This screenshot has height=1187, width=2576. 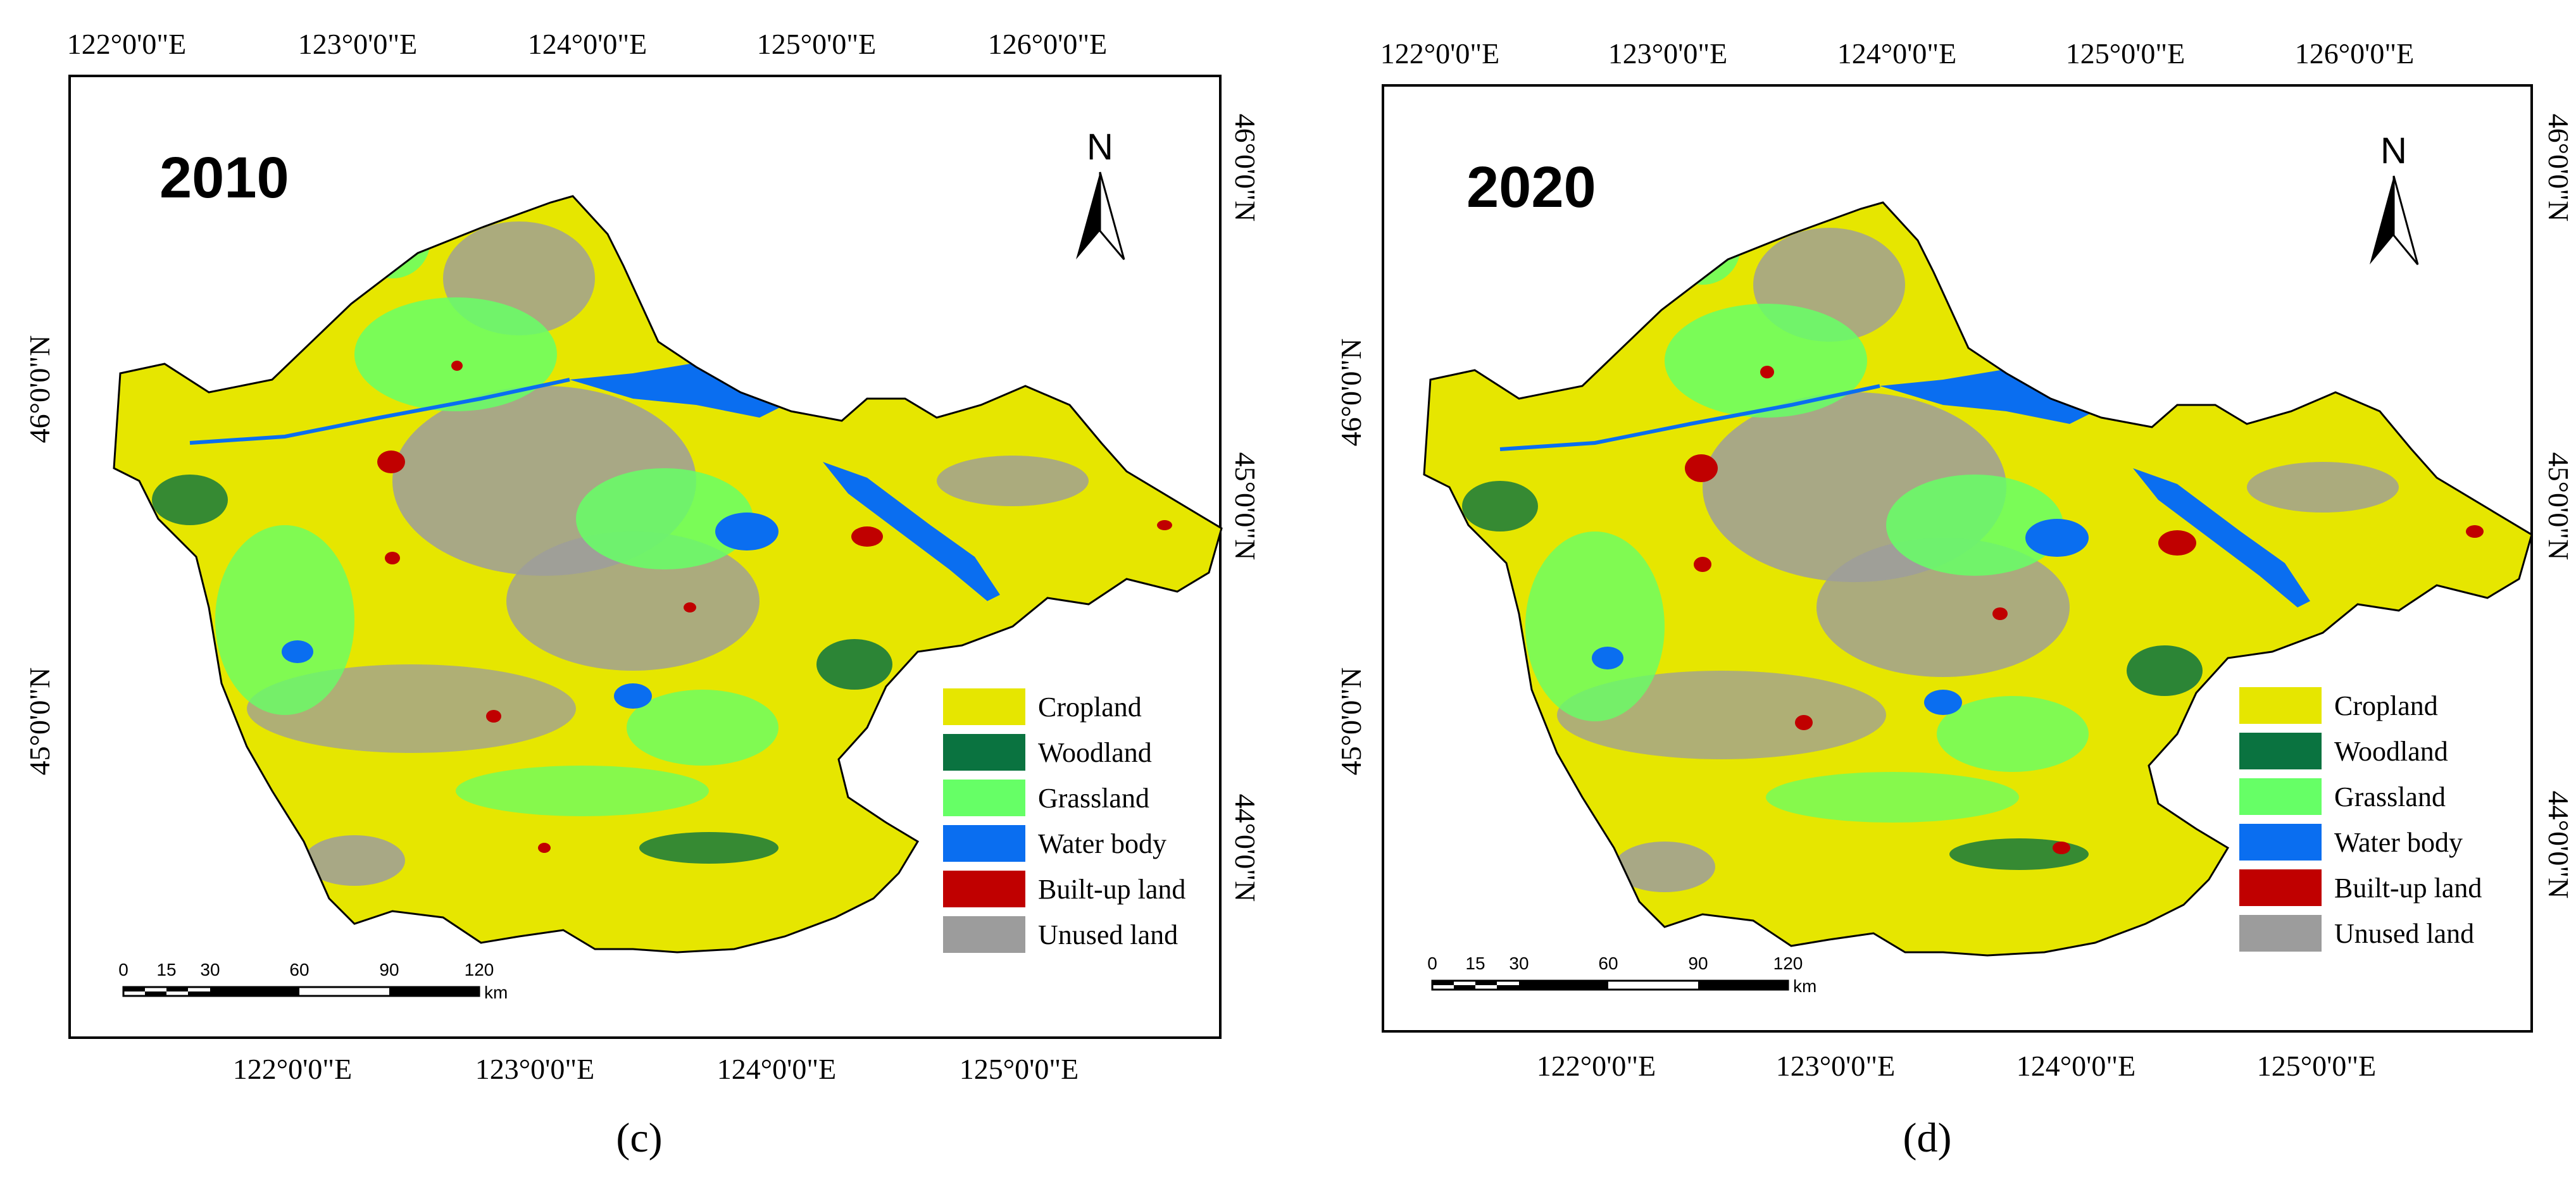 What do you see at coordinates (224, 178) in the screenshot?
I see `year-label: 2010` at bounding box center [224, 178].